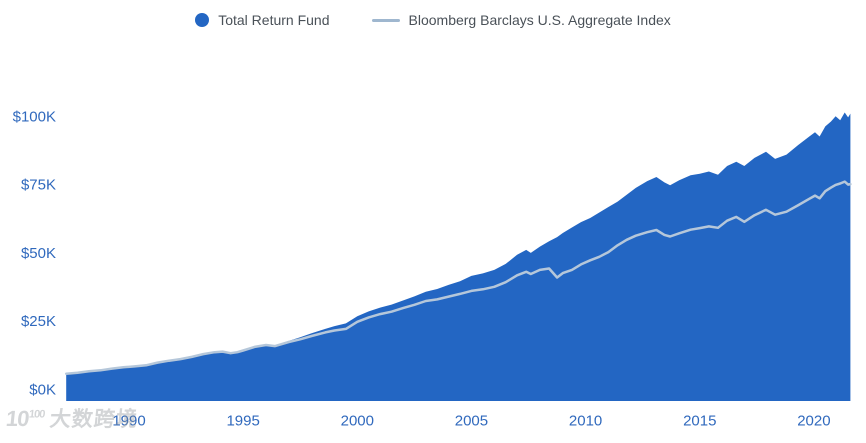 This screenshot has width=866, height=443. I want to click on y-axis-label: $75K, so click(38, 185).